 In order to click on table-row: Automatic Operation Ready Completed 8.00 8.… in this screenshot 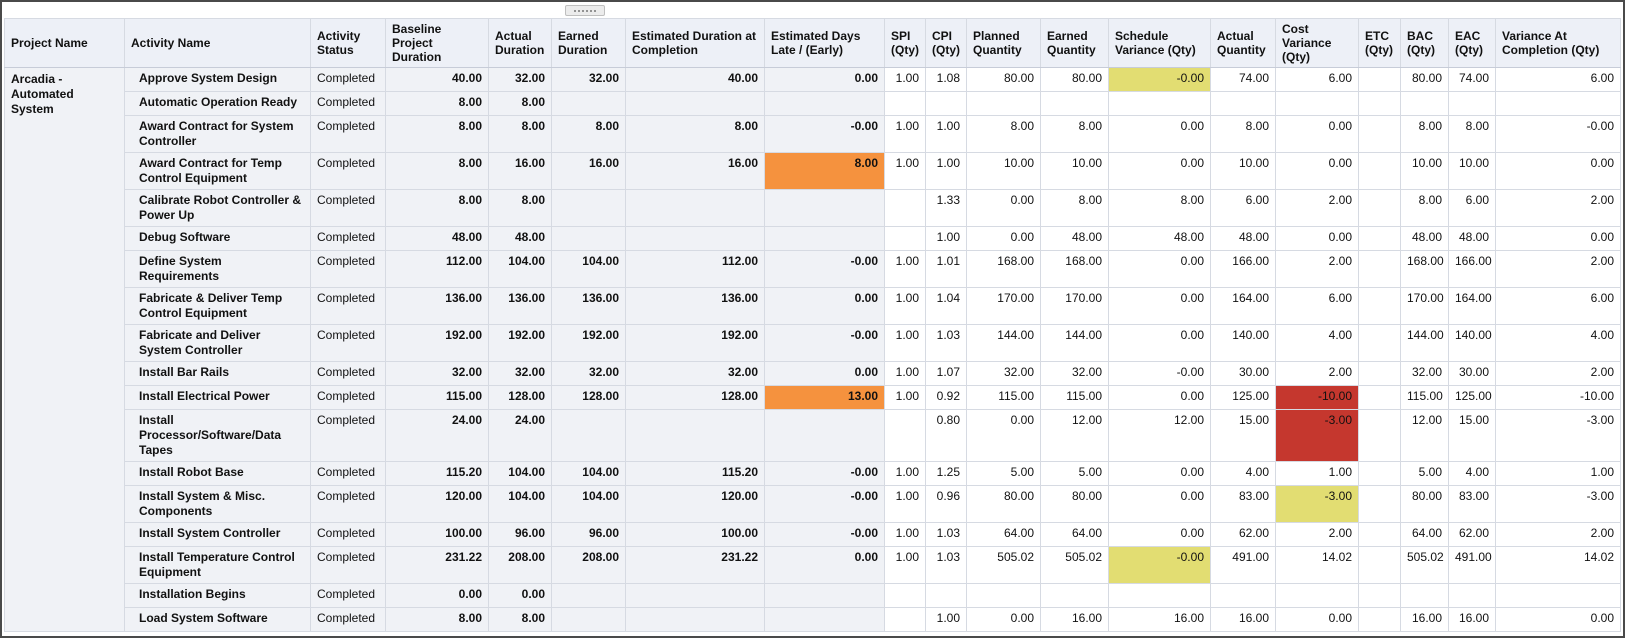, I will do `click(813, 103)`.